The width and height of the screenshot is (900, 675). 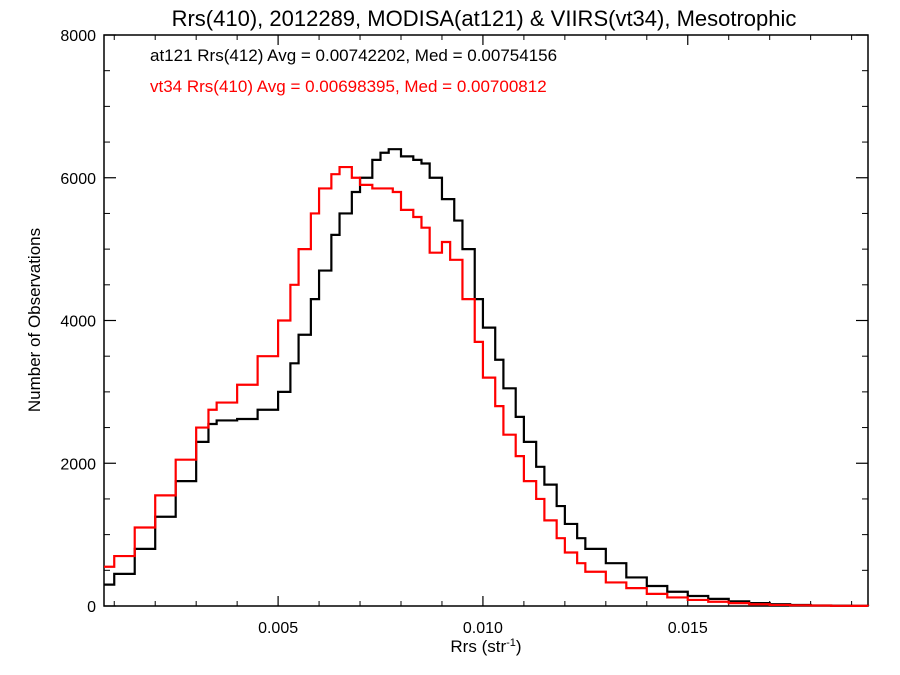 I want to click on x-axis-label-main: Rrs (str, so click(x=478, y=646).